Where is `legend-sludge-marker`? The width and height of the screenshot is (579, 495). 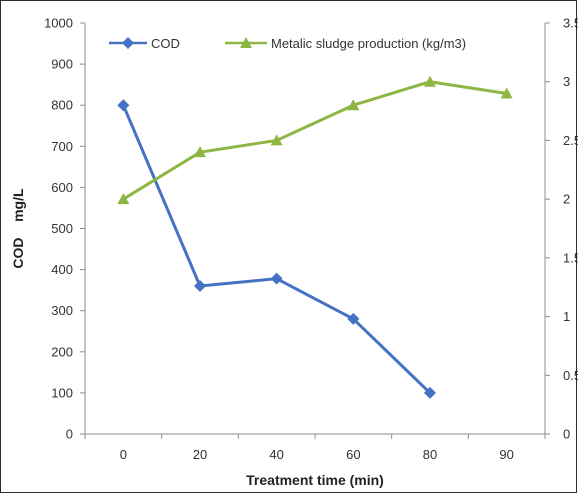
legend-sludge-marker is located at coordinates (246, 42).